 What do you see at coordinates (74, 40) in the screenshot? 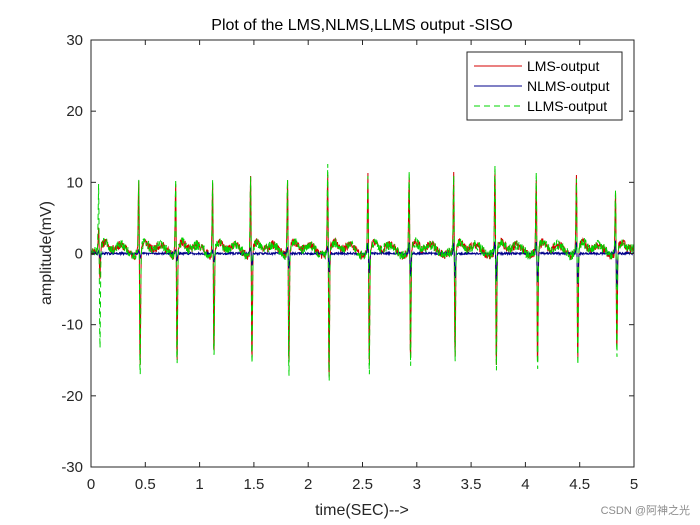
I see `y-tick-label: 30` at bounding box center [74, 40].